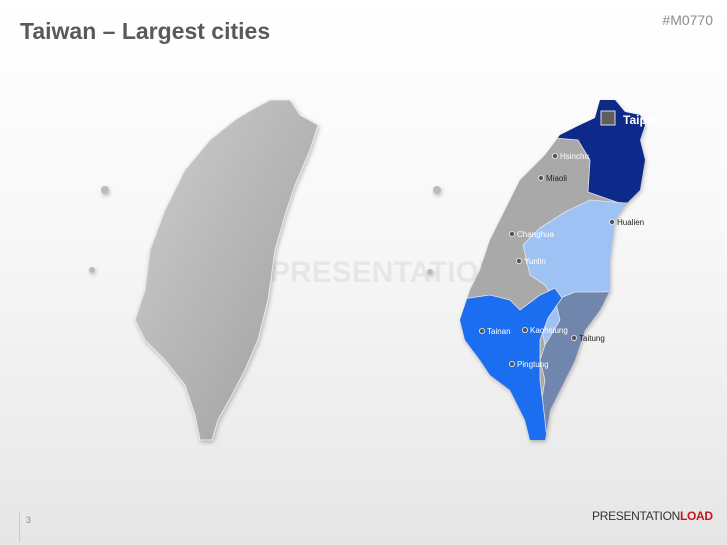 Image resolution: width=727 pixels, height=545 pixels. What do you see at coordinates (19, 527) in the screenshot?
I see `footer-divider` at bounding box center [19, 527].